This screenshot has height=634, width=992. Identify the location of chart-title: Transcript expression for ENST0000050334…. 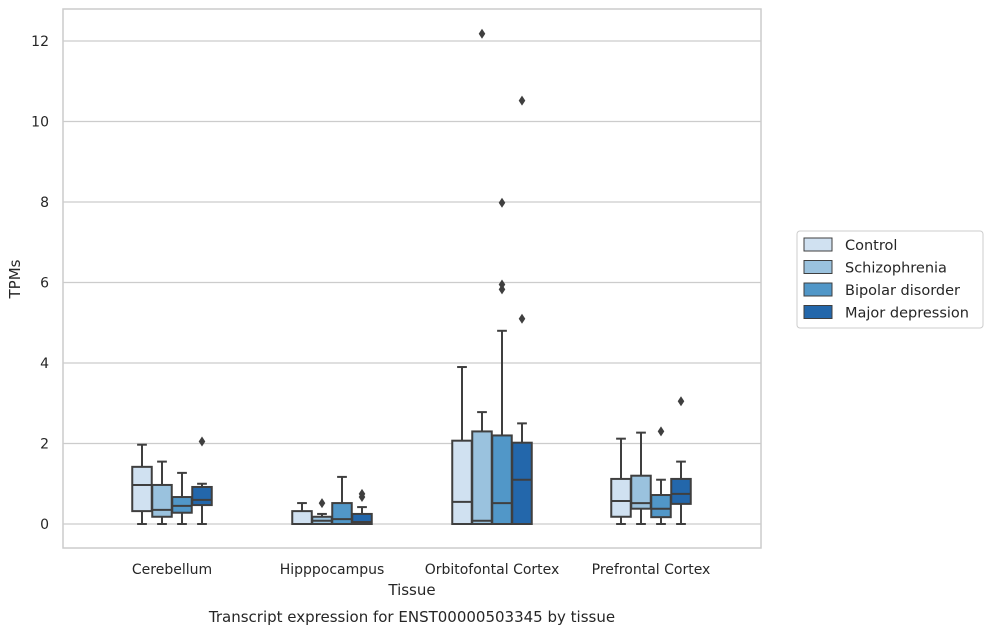
(411, 617).